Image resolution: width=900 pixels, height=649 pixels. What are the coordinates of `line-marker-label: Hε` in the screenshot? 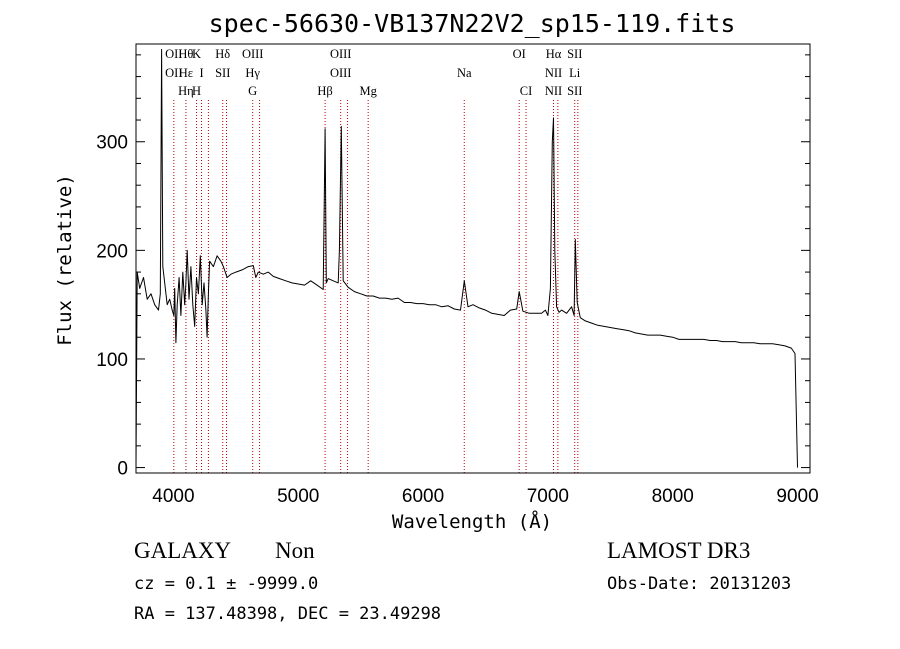 It's located at (186, 73).